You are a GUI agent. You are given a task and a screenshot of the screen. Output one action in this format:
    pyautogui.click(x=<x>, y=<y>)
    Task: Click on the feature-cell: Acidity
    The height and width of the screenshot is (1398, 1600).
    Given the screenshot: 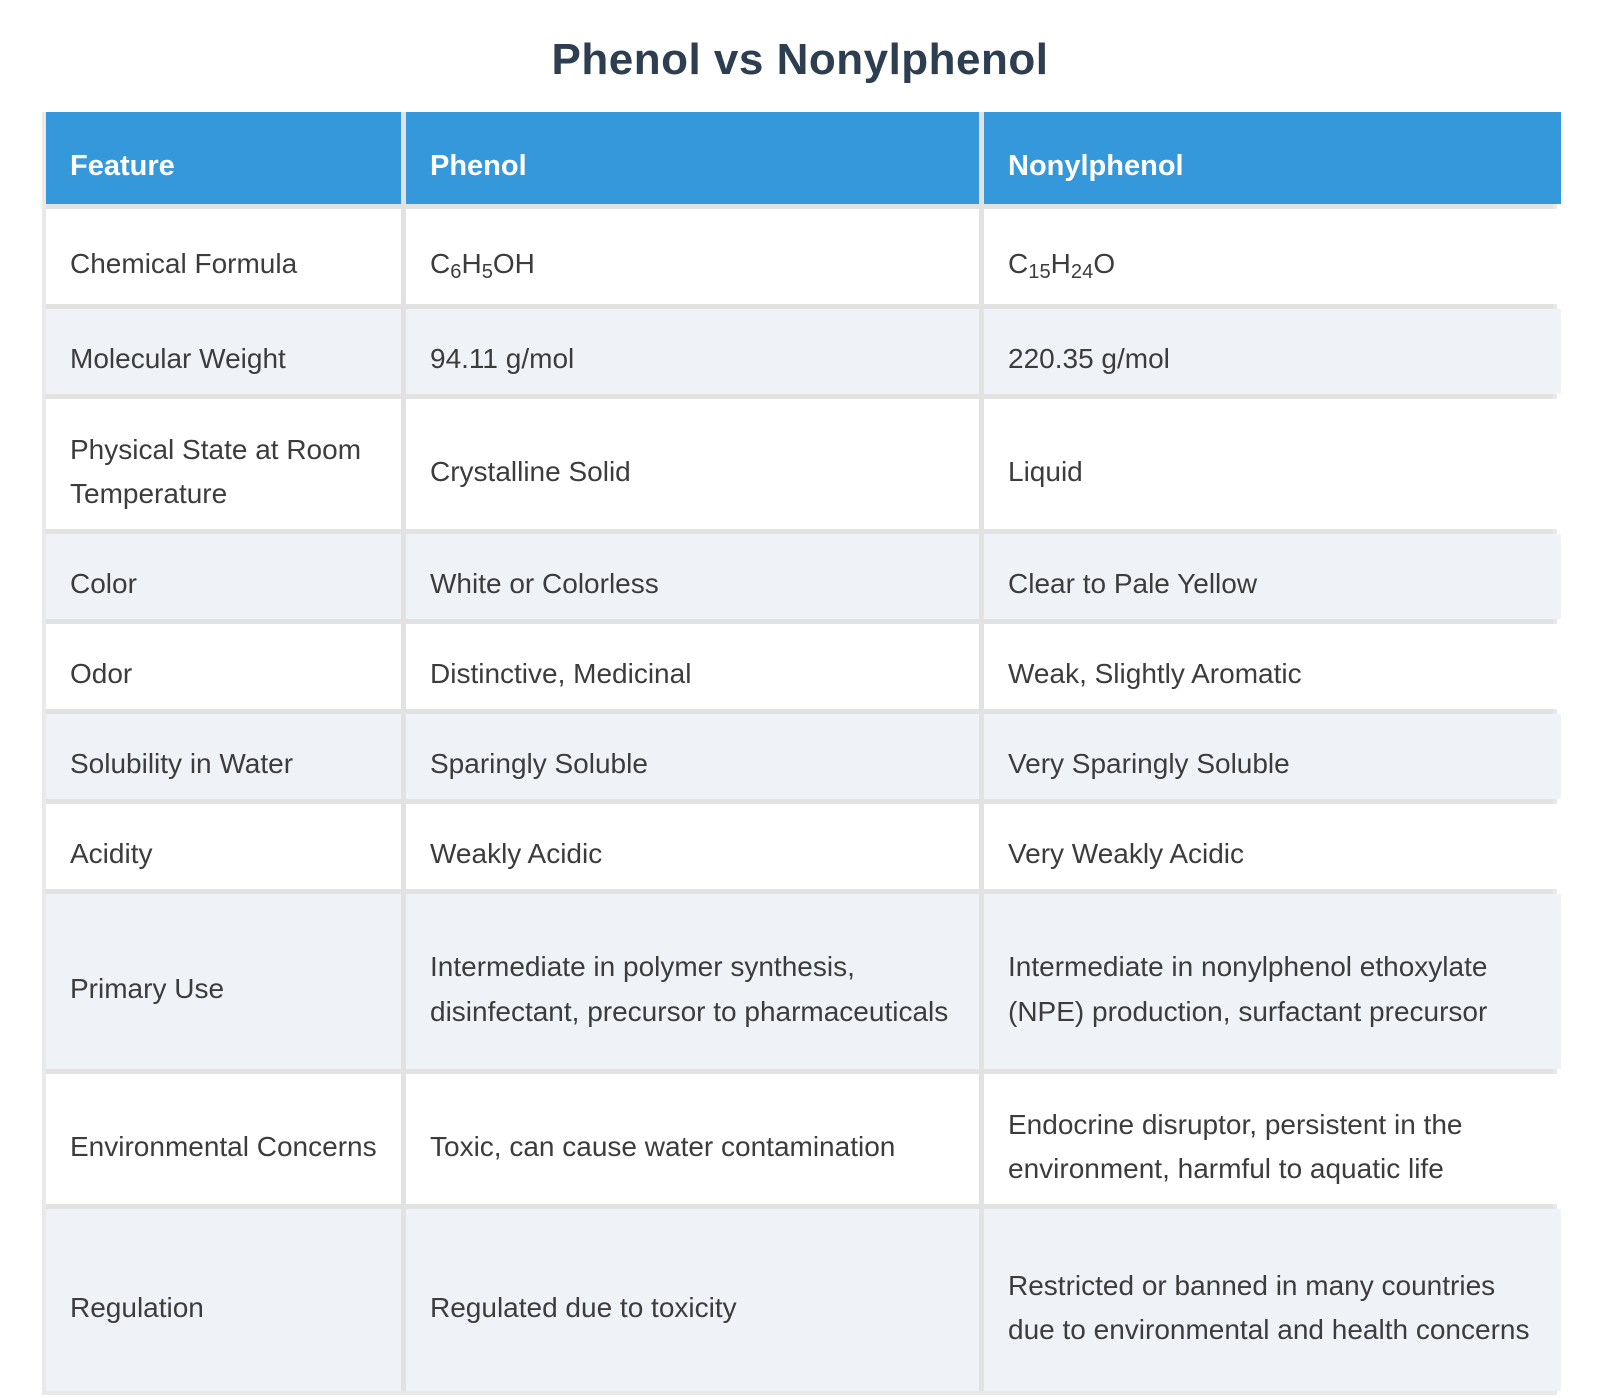 What is the action you would take?
    pyautogui.click(x=223, y=847)
    